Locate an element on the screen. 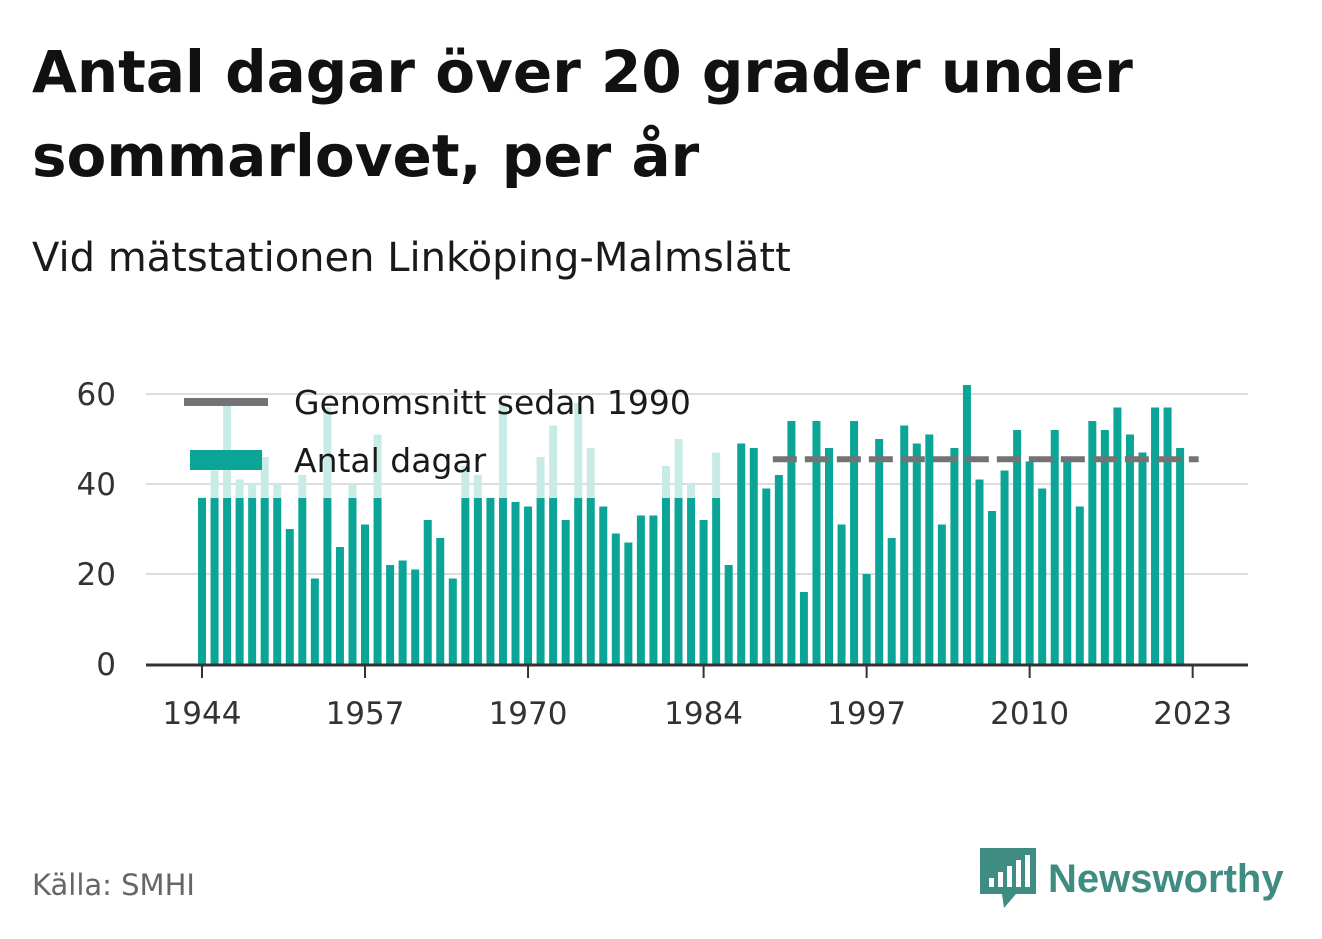  legend-label-average: Genomsnitt sedan 1990 is located at coordinates (492, 402).